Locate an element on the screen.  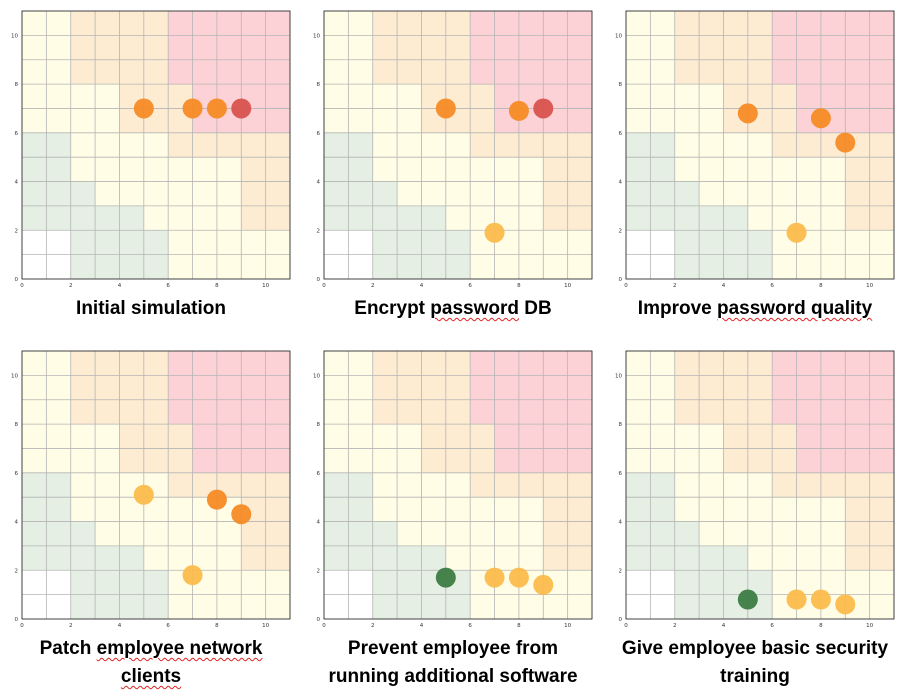
chart-title-line: Initial simulation is located at coordinates (151, 309).